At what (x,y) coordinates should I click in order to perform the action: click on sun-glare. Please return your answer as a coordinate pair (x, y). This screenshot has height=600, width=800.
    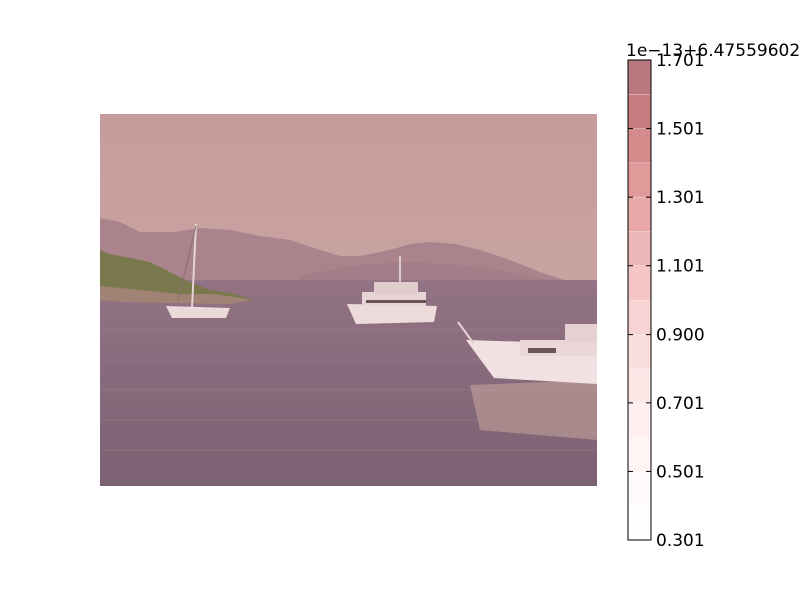
    Looking at the image, I should click on (533, 410).